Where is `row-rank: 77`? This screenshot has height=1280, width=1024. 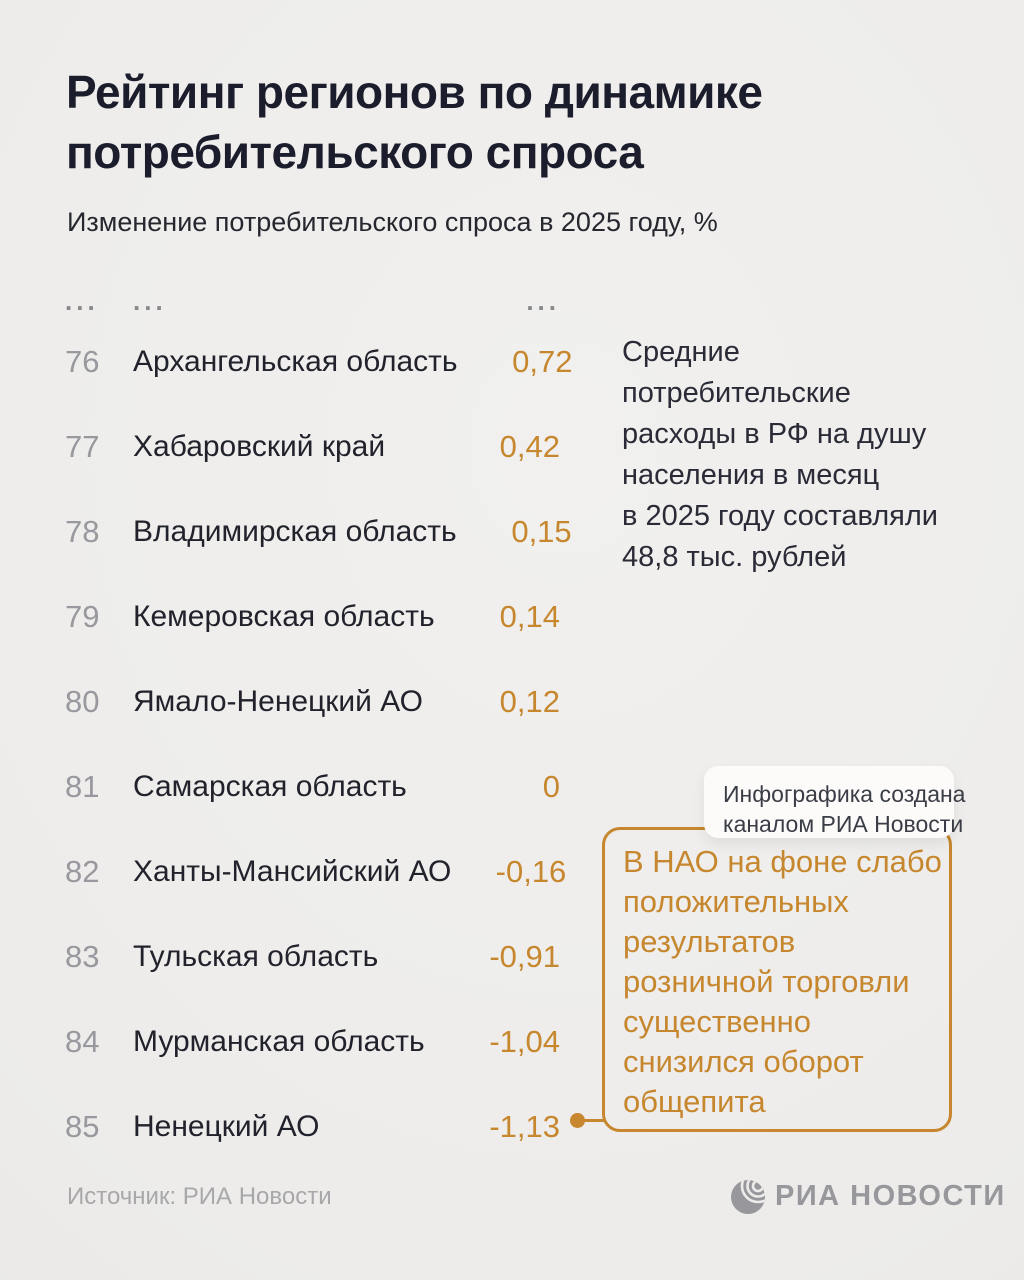 row-rank: 77 is located at coordinates (82, 446).